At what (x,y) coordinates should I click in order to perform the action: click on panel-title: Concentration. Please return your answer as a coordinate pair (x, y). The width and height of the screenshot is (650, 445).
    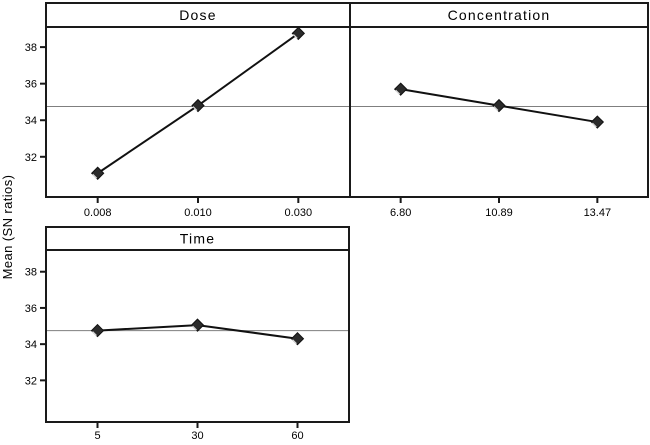
    Looking at the image, I should click on (499, 15).